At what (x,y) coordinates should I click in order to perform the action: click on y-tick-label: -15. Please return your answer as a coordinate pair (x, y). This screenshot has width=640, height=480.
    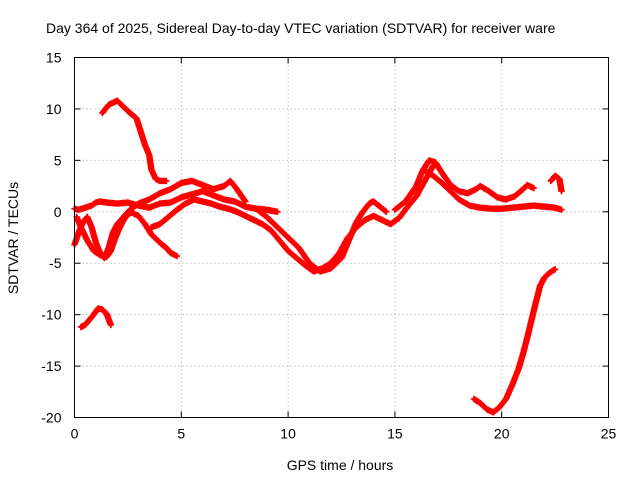
    Looking at the image, I should click on (51, 366).